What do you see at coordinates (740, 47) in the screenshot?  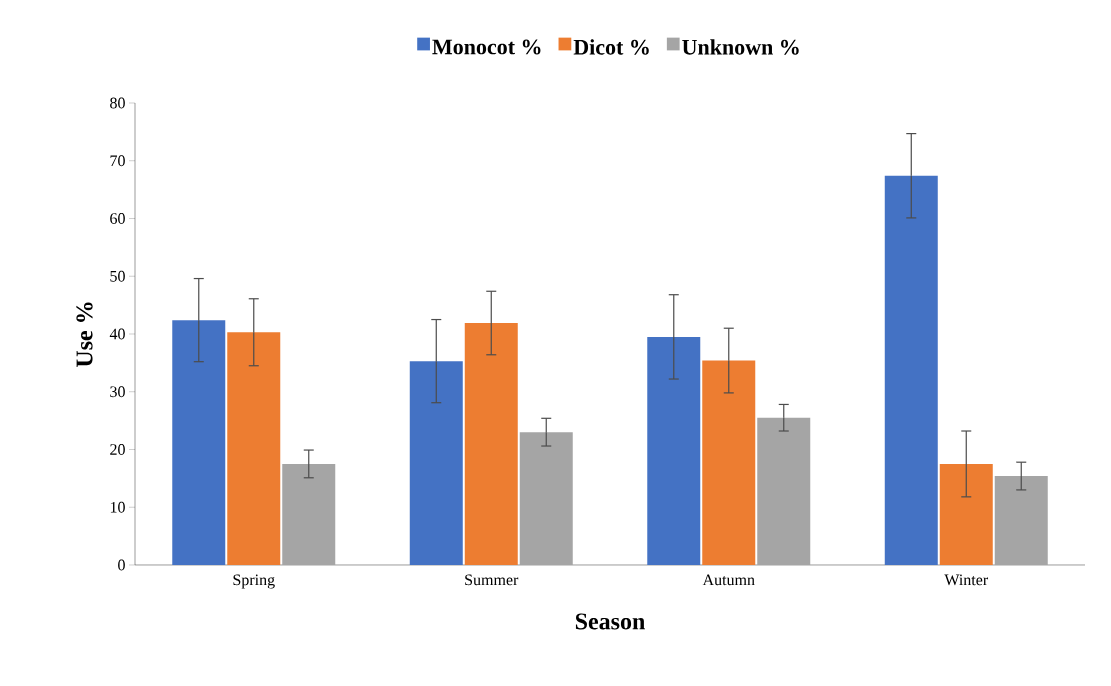 I see `legend-label: Unknown %` at bounding box center [740, 47].